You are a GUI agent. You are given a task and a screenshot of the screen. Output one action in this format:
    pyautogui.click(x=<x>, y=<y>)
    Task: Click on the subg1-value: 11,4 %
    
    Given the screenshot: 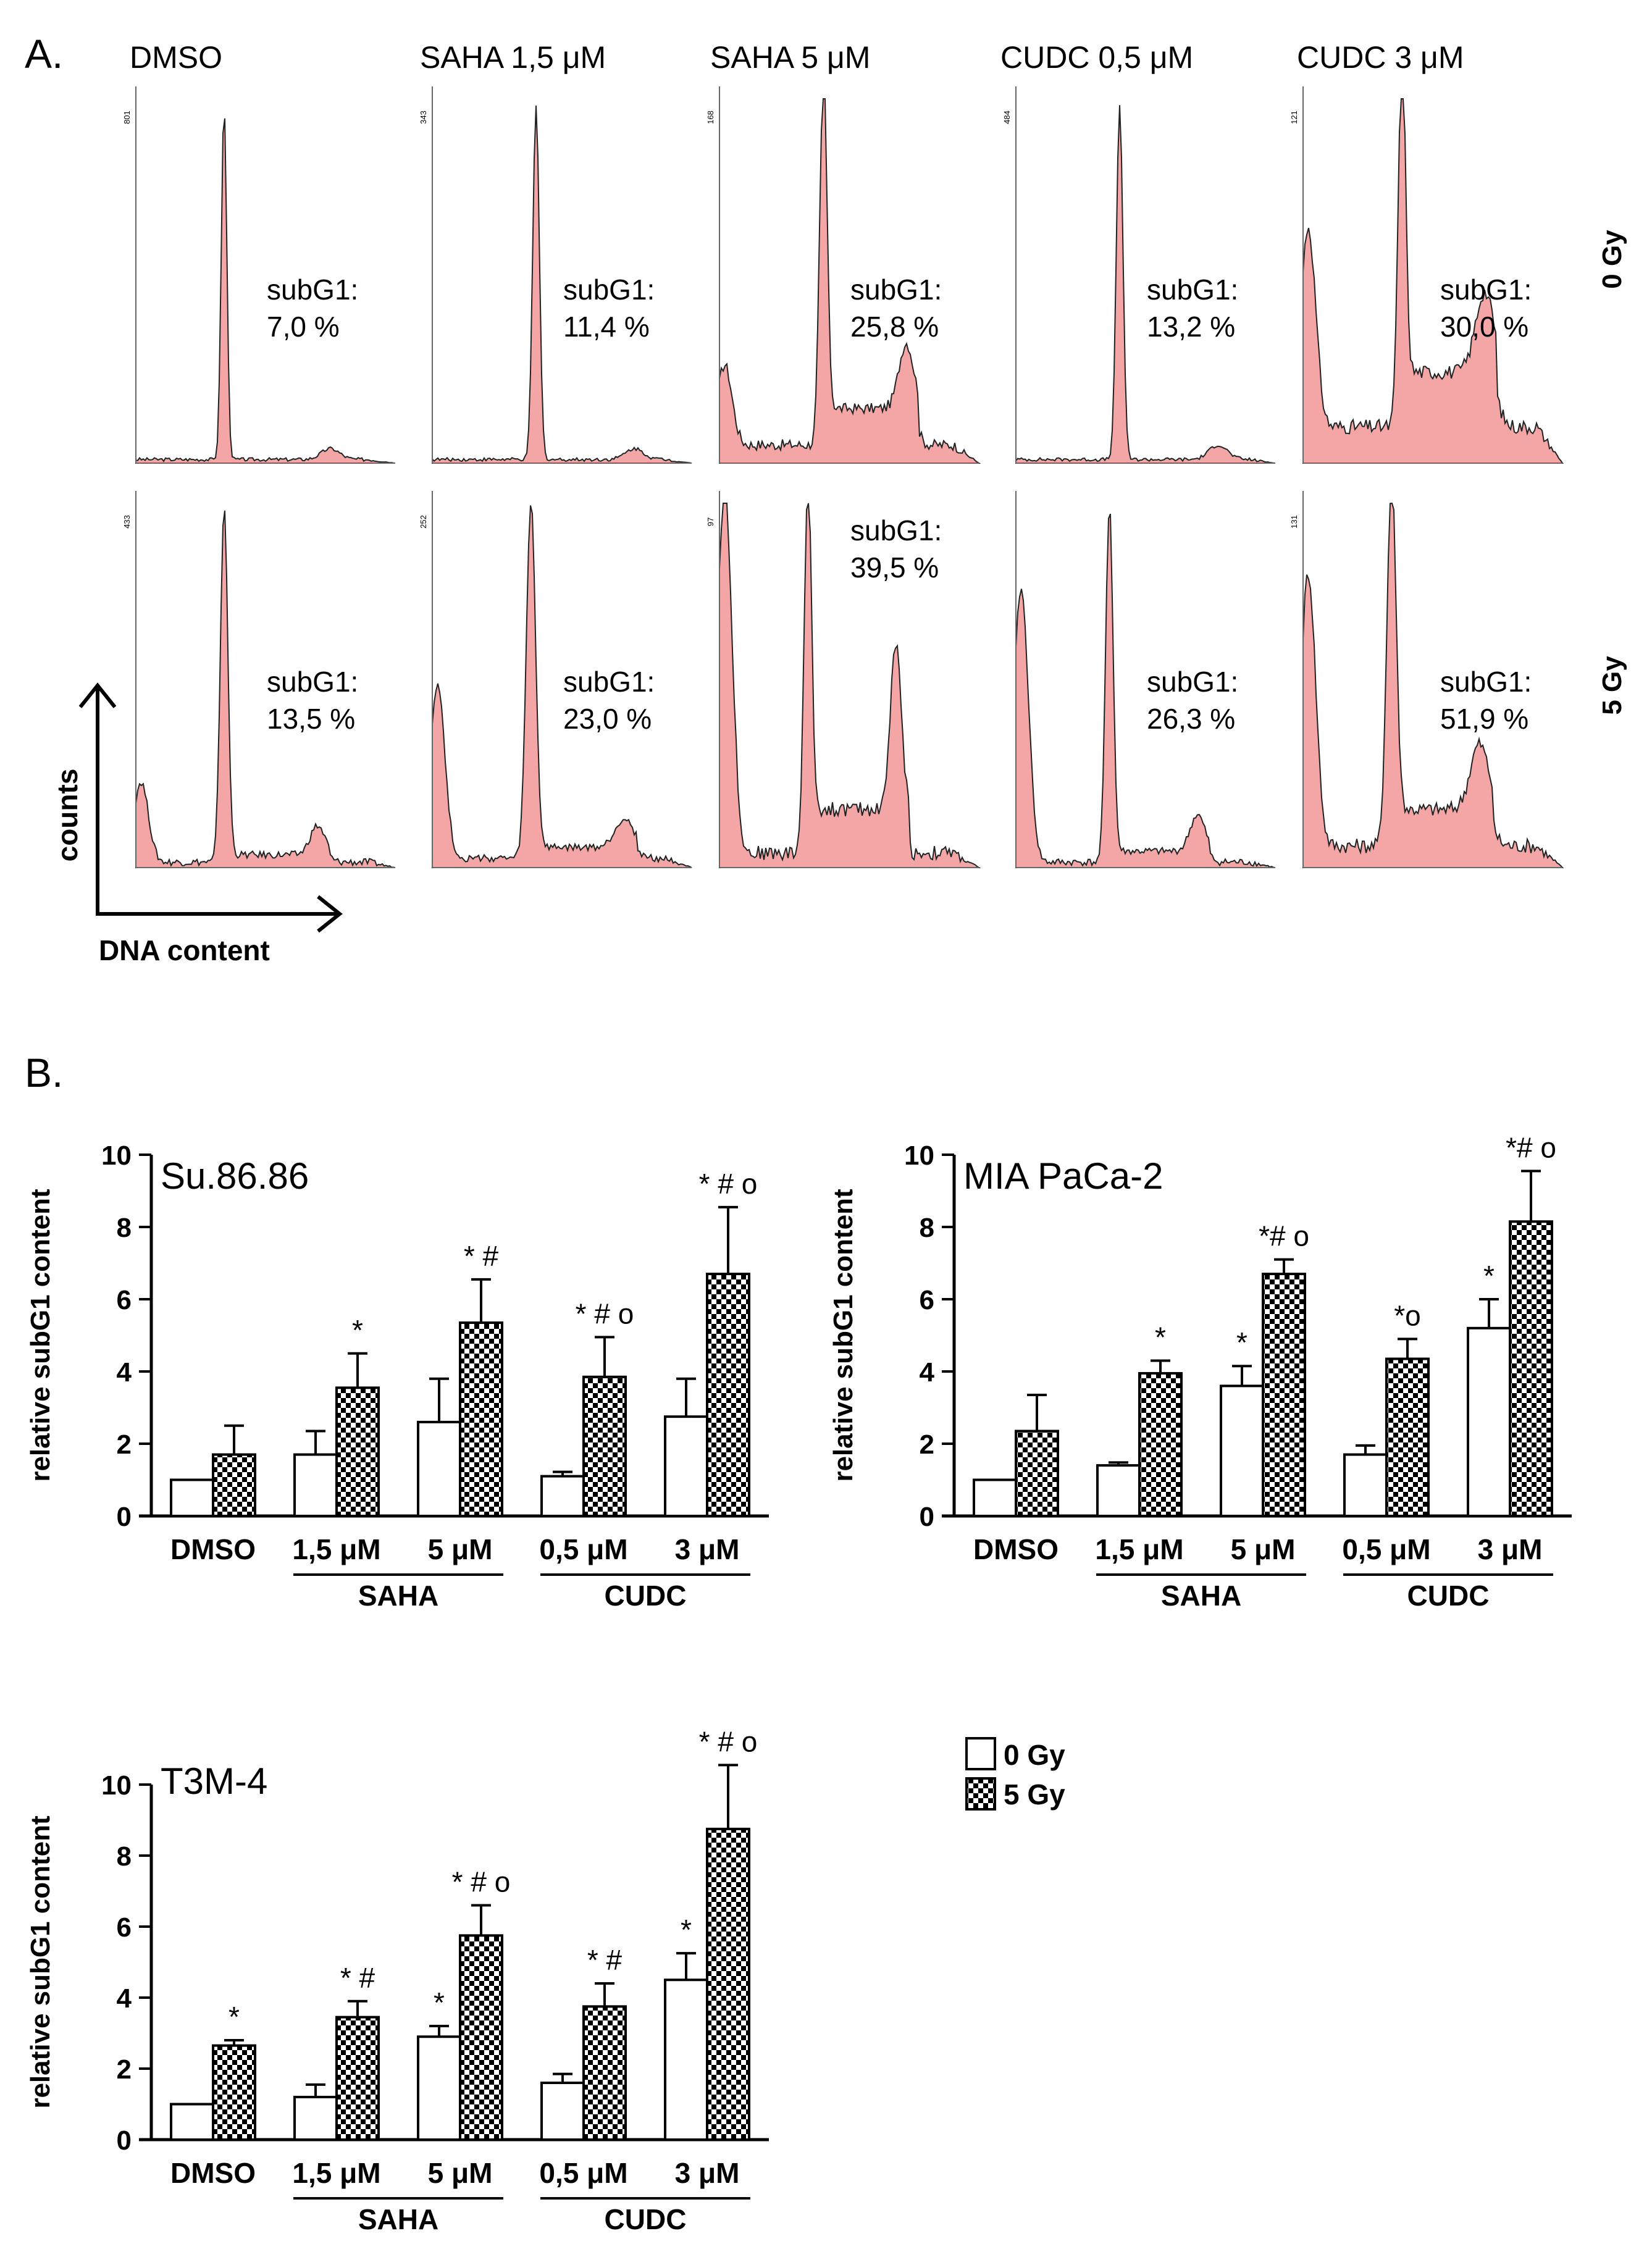 What is the action you would take?
    pyautogui.click(x=606, y=327)
    